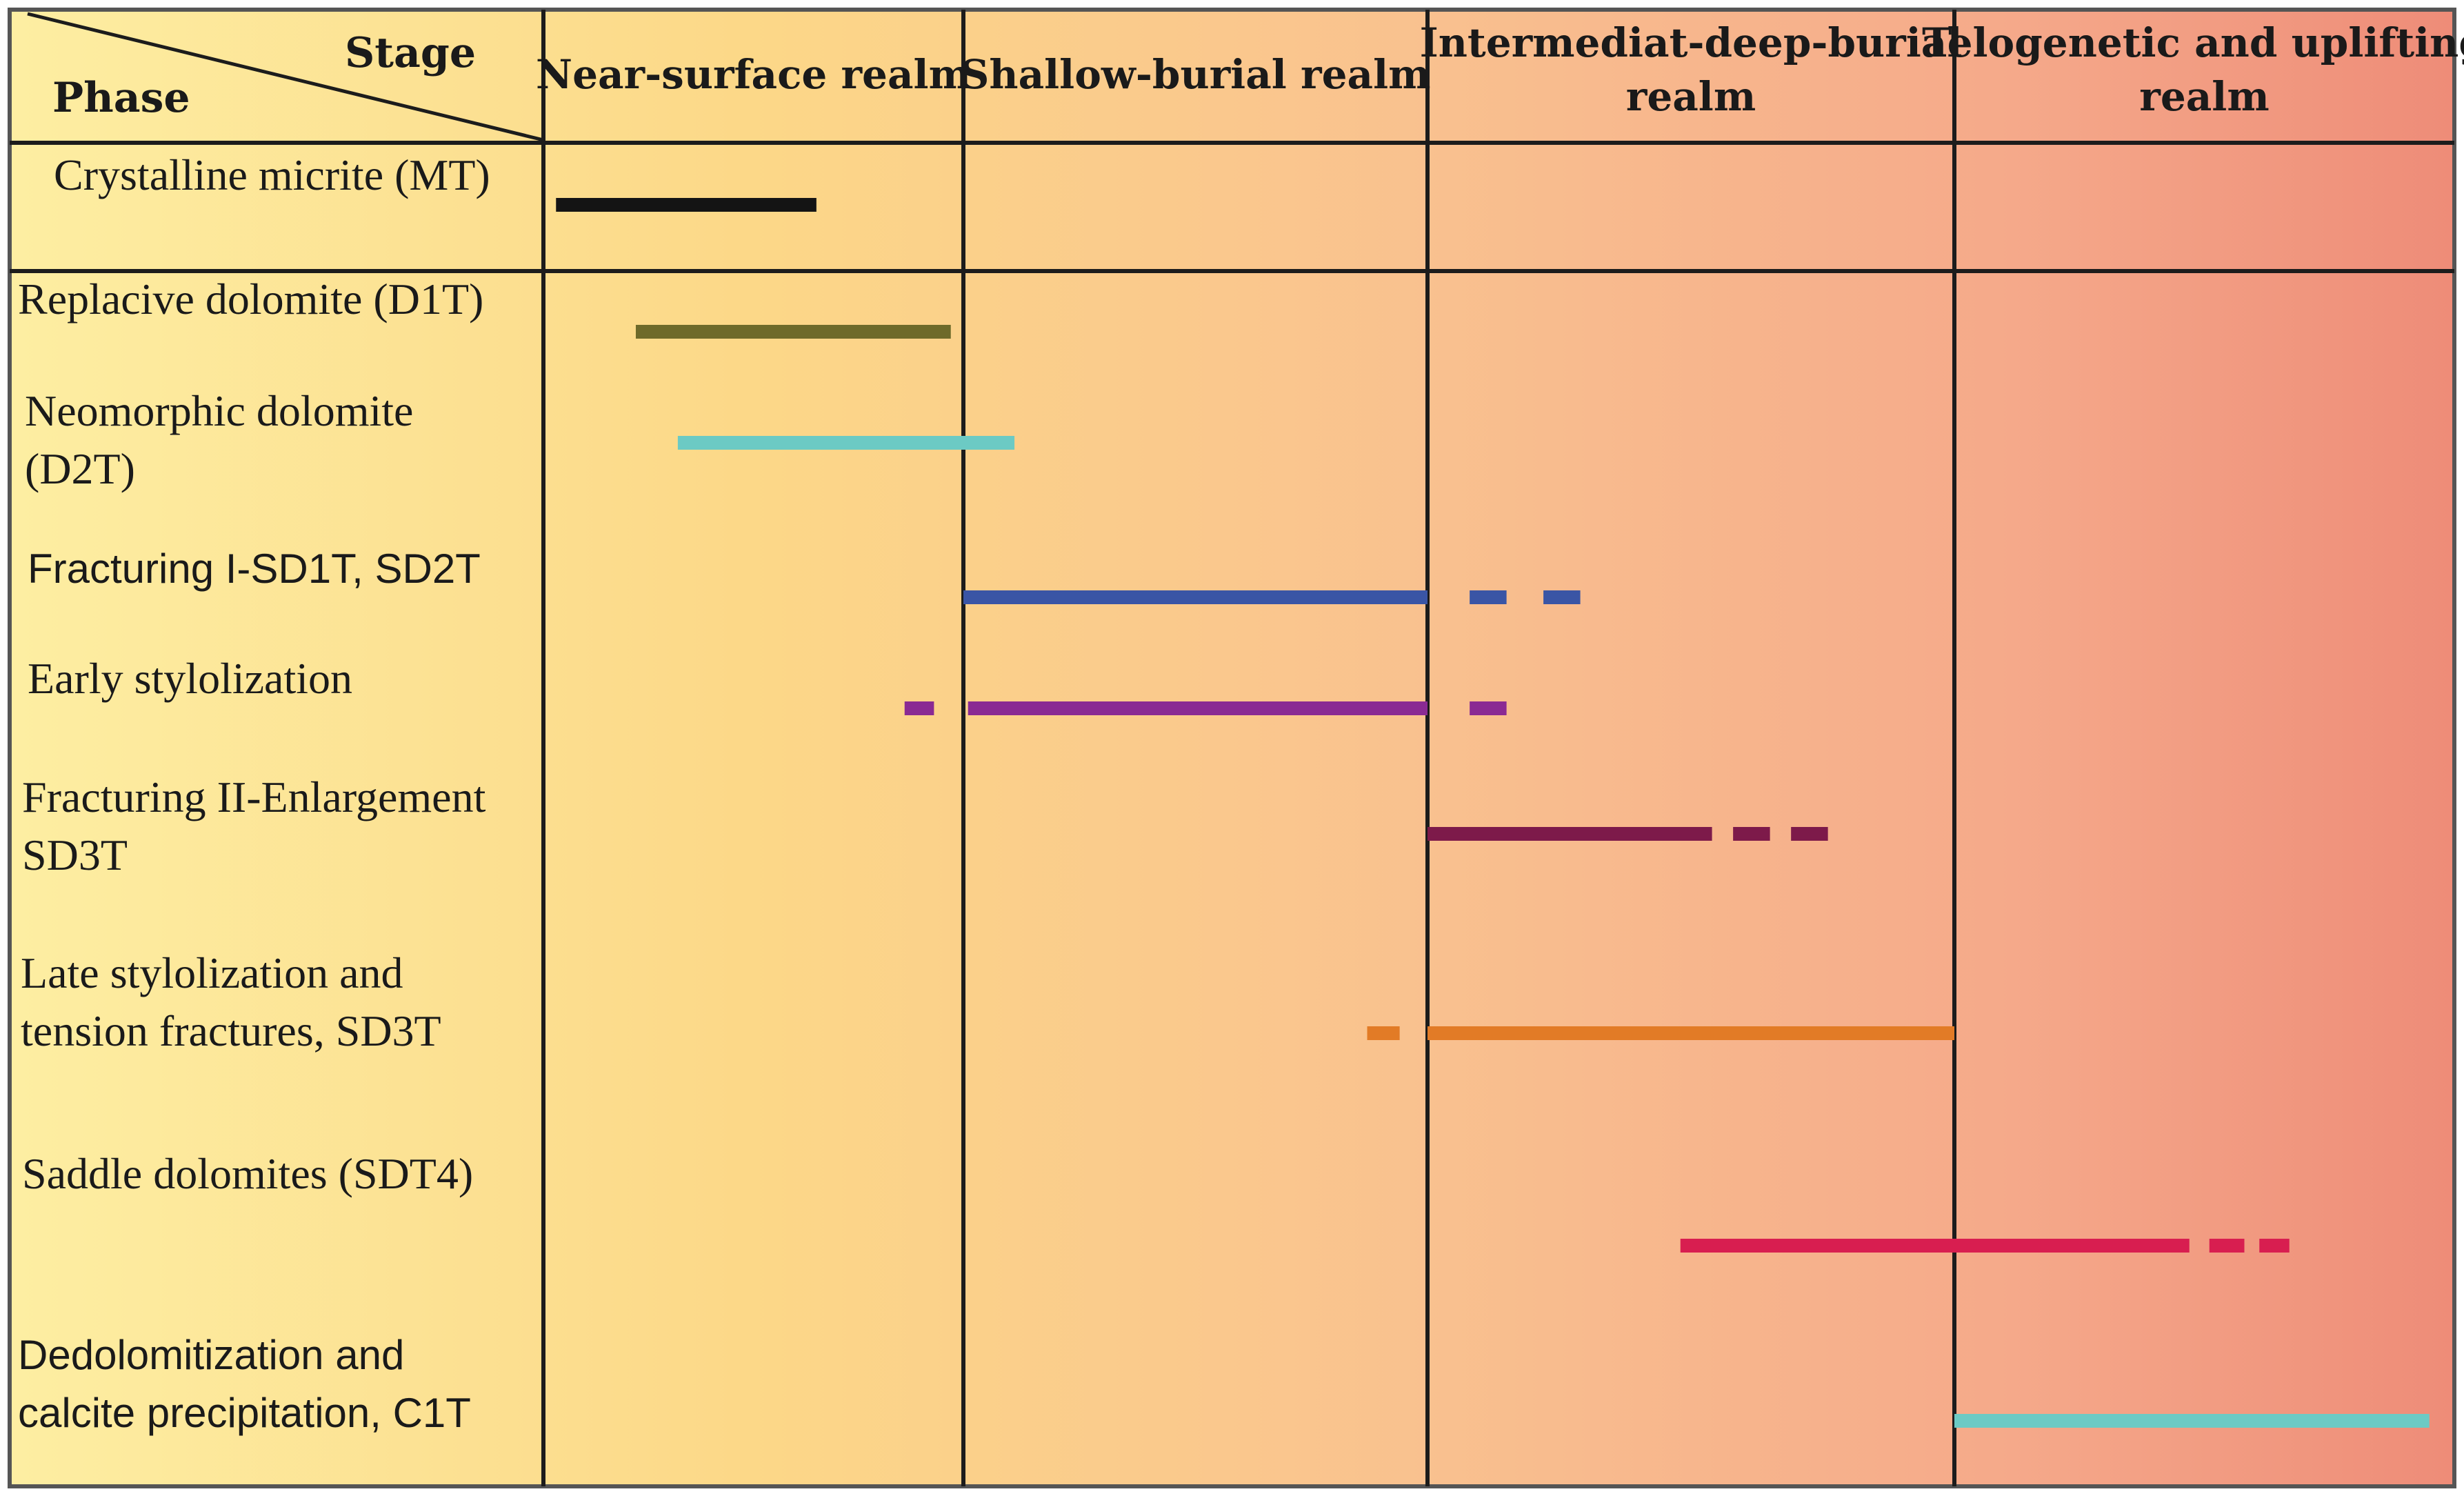 The width and height of the screenshot is (2464, 1496). What do you see at coordinates (1198, 708) in the screenshot?
I see `phase-bar-early-stylolization` at bounding box center [1198, 708].